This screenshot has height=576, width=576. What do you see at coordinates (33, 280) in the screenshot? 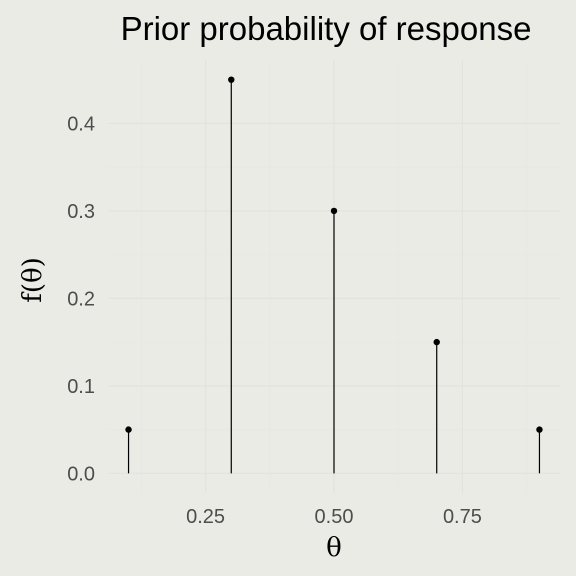
I see `y-axis-label: f(θ)` at bounding box center [33, 280].